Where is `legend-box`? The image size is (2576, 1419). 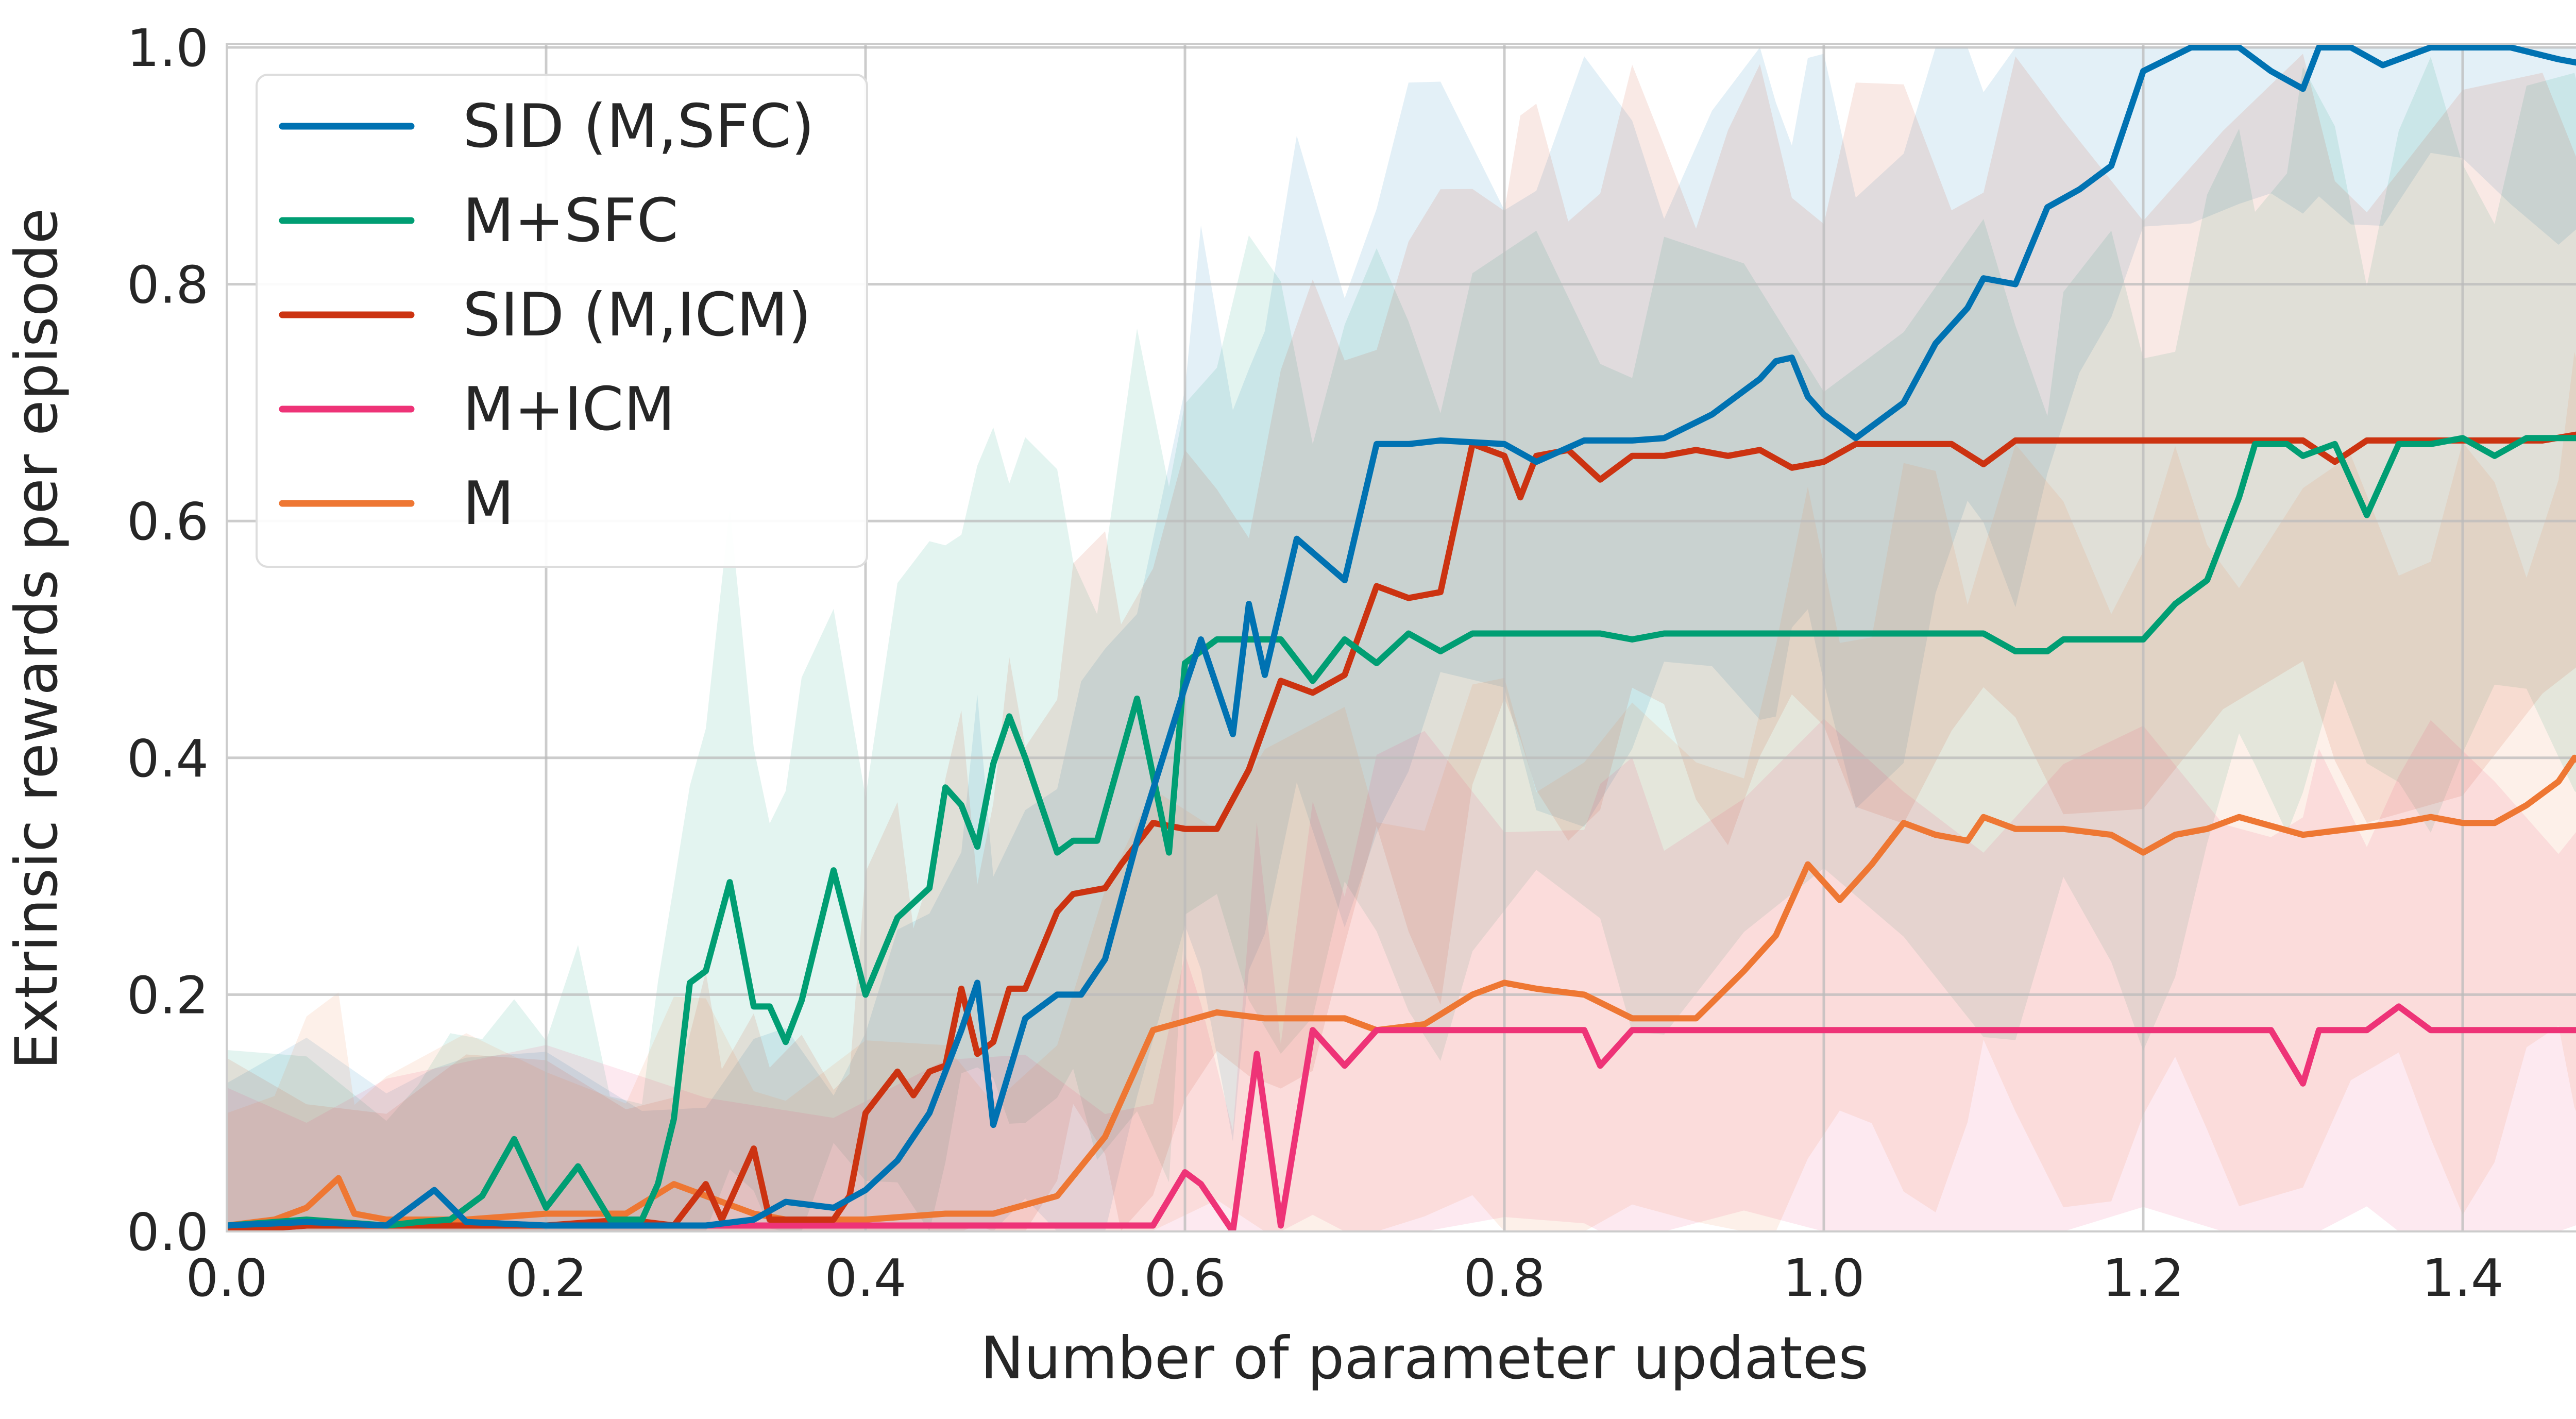 legend-box is located at coordinates (562, 321).